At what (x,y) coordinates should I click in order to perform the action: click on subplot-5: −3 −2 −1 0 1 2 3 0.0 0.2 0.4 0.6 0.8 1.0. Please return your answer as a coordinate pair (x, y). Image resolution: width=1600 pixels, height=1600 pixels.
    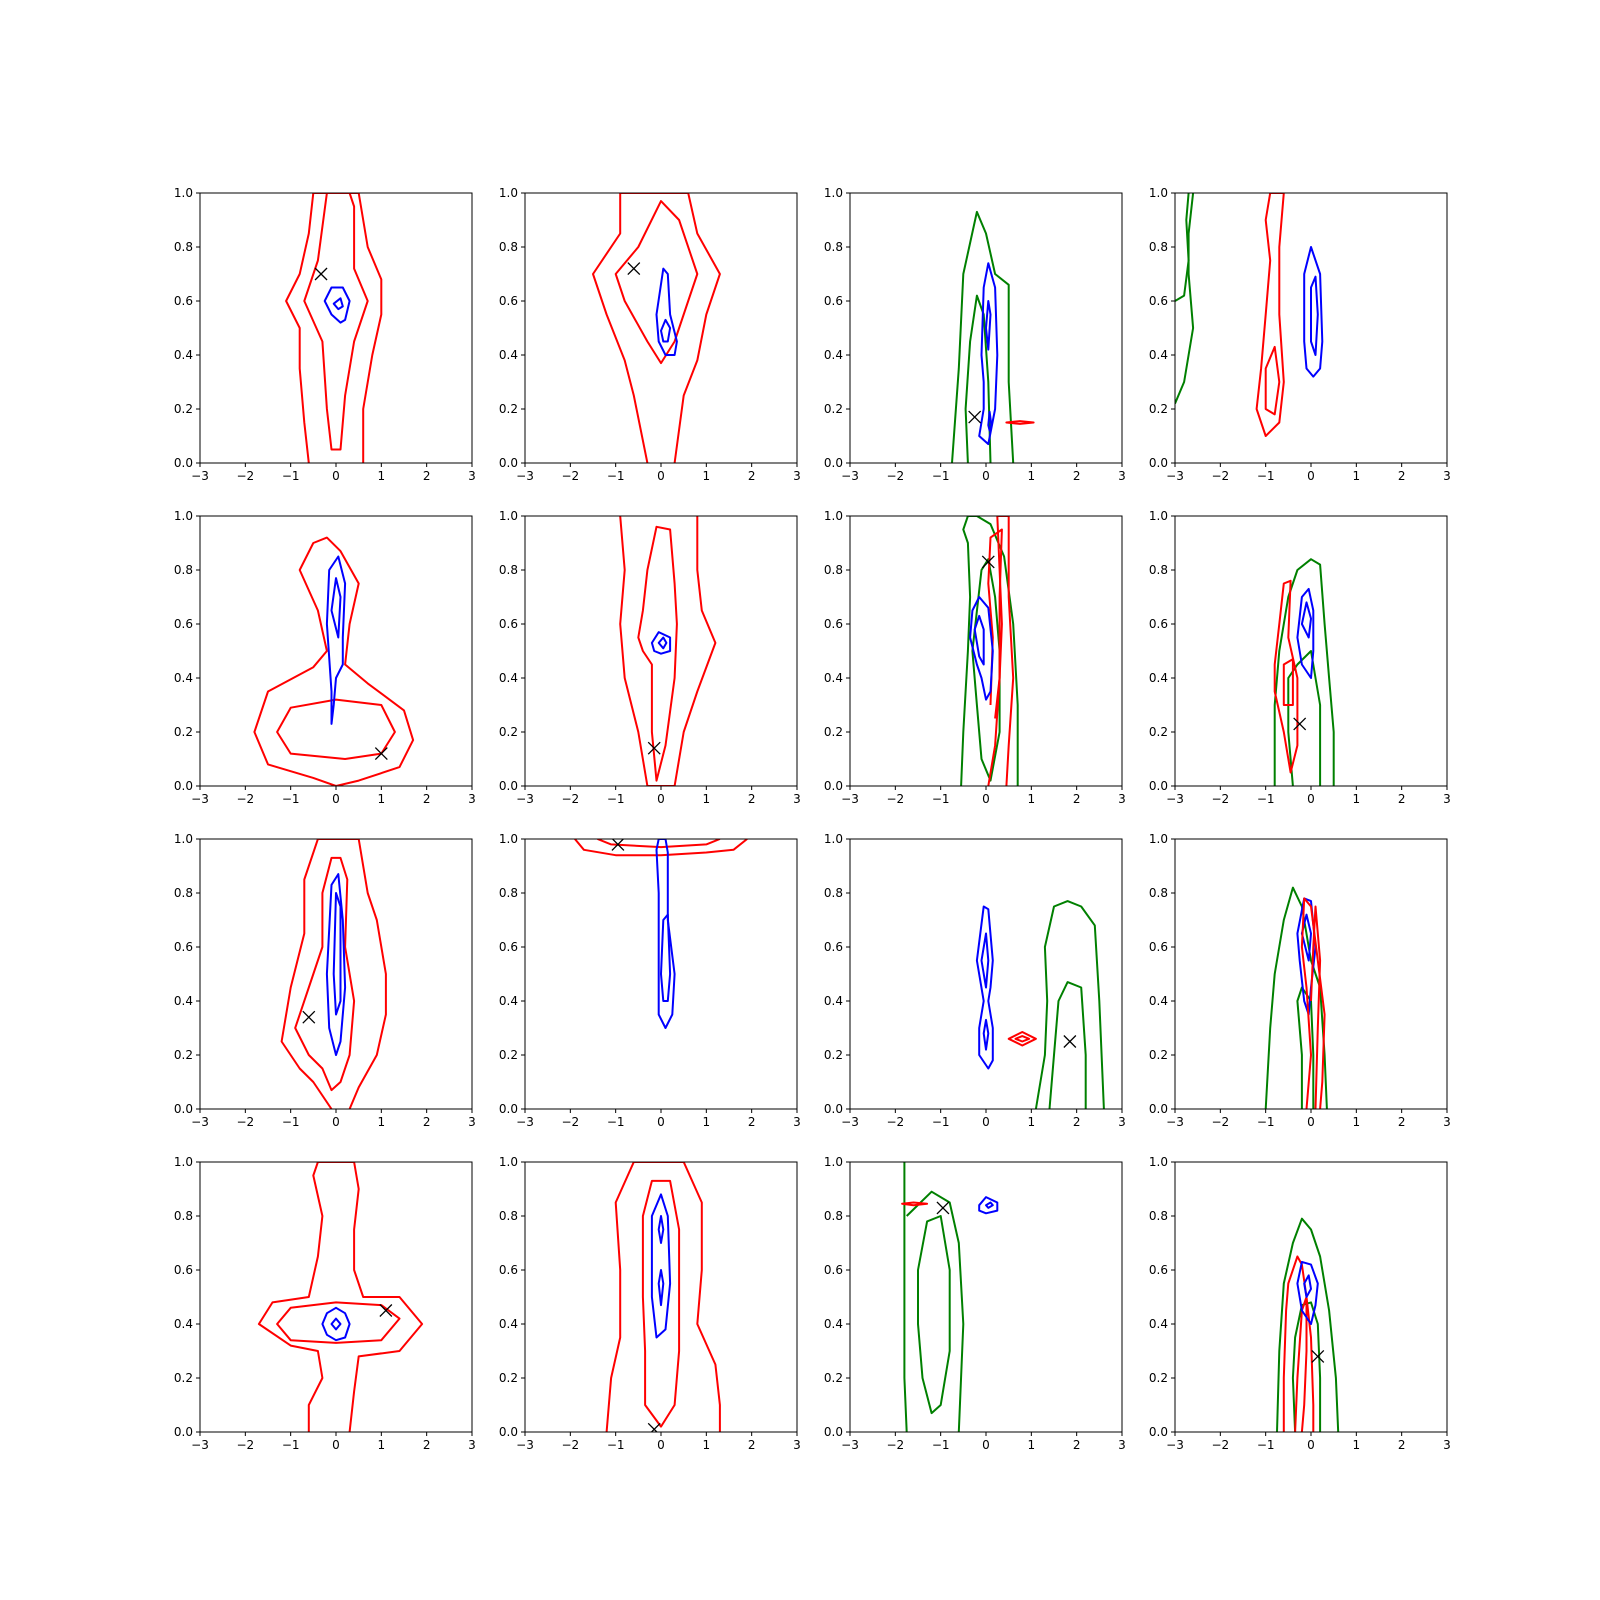
    Looking at the image, I should click on (325, 657).